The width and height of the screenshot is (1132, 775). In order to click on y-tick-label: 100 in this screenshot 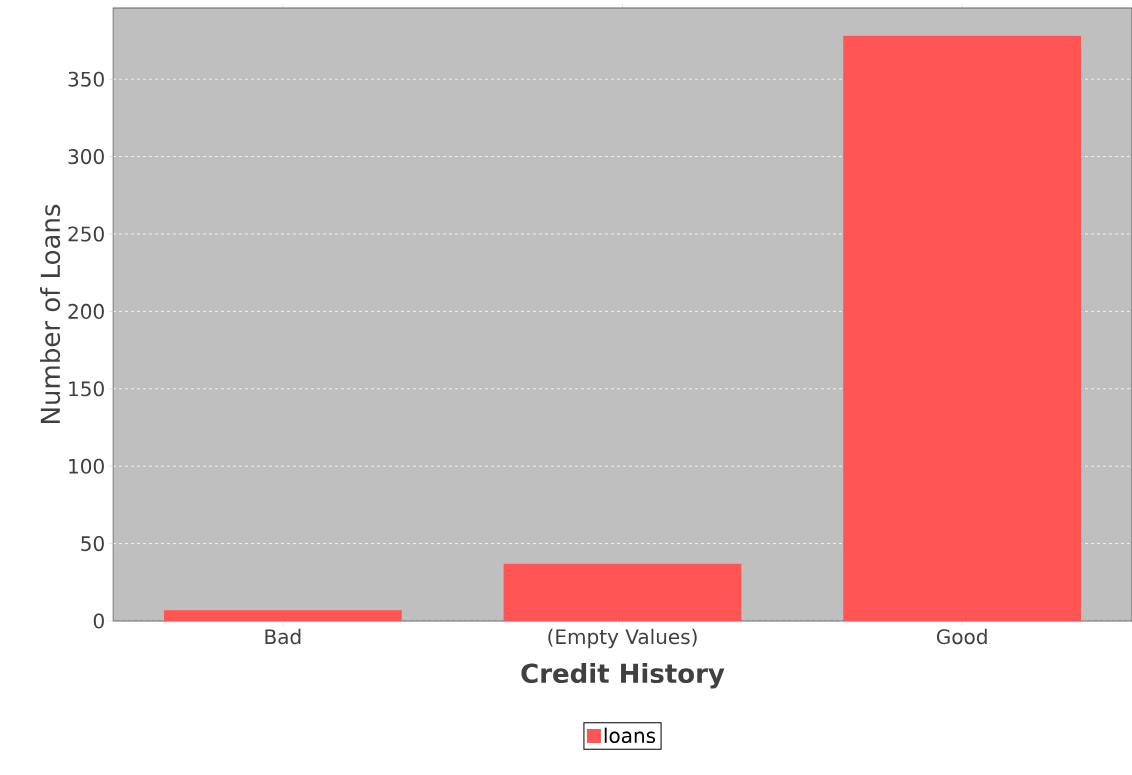, I will do `click(86, 466)`.